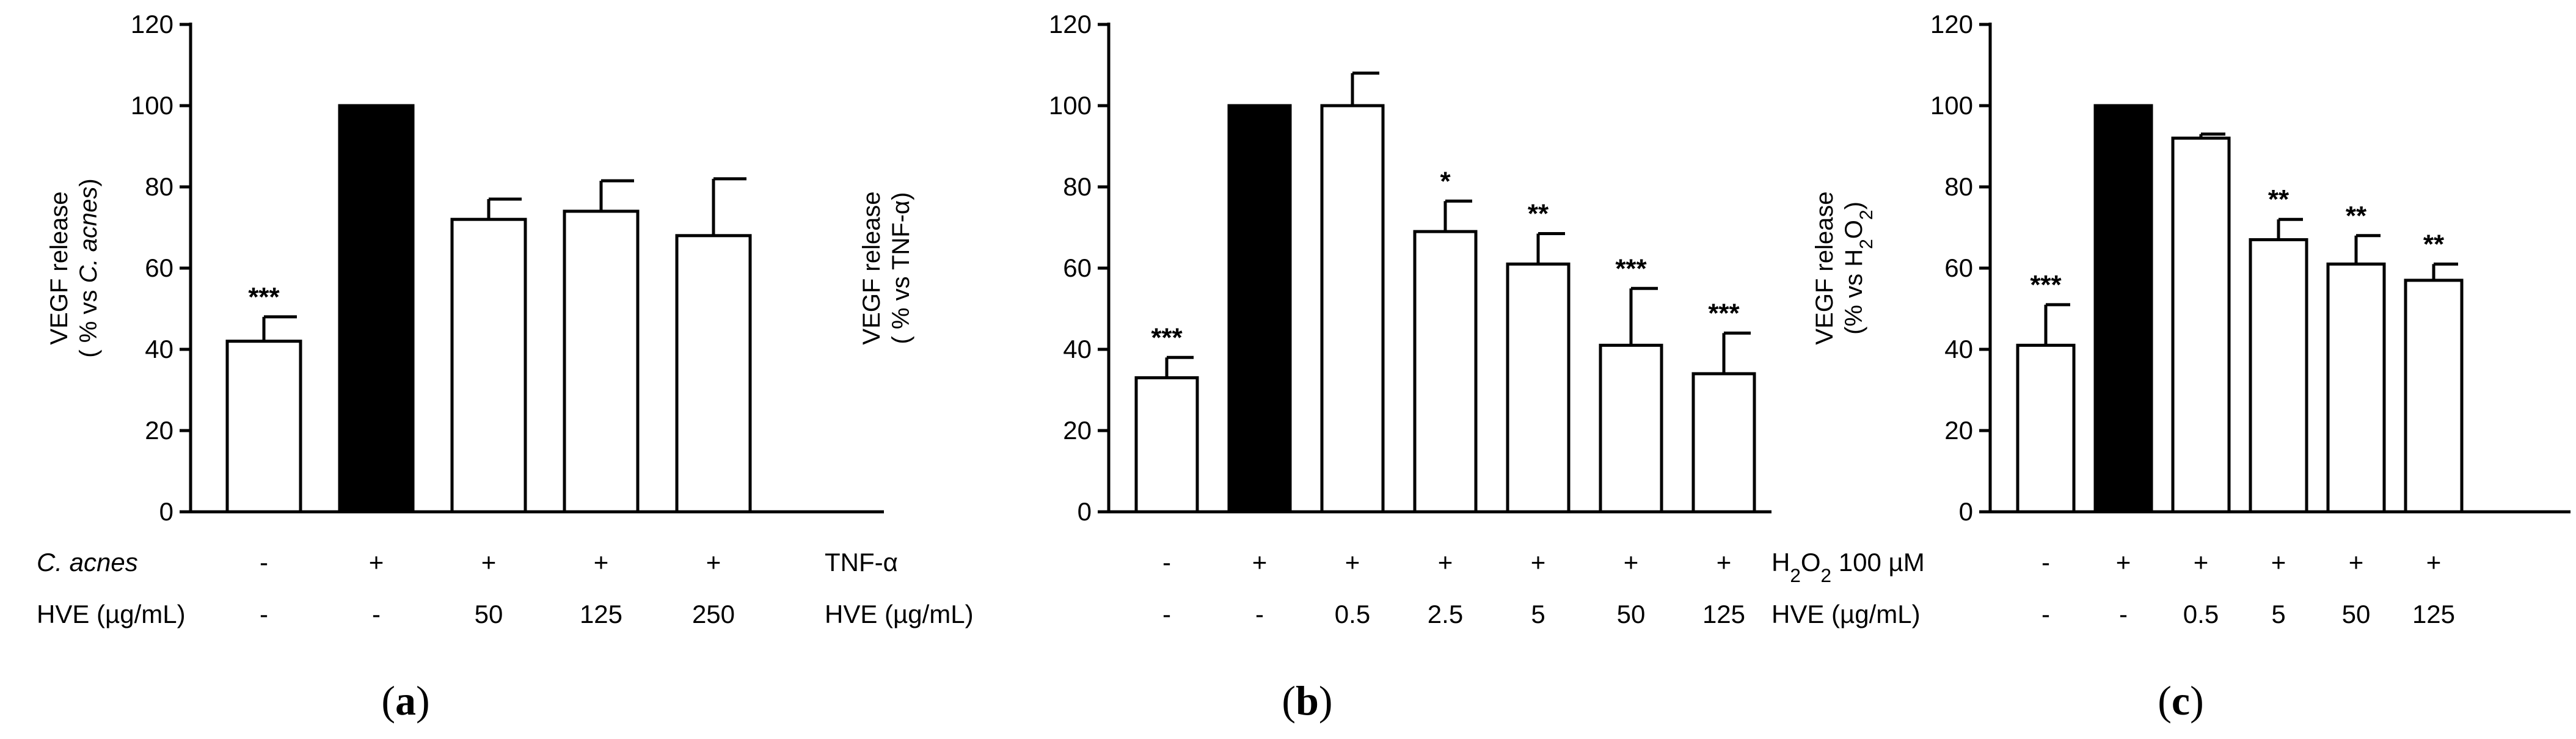 This screenshot has height=739, width=2576. I want to click on y-axis-label: ( % vs TNF-α), so click(901, 268).